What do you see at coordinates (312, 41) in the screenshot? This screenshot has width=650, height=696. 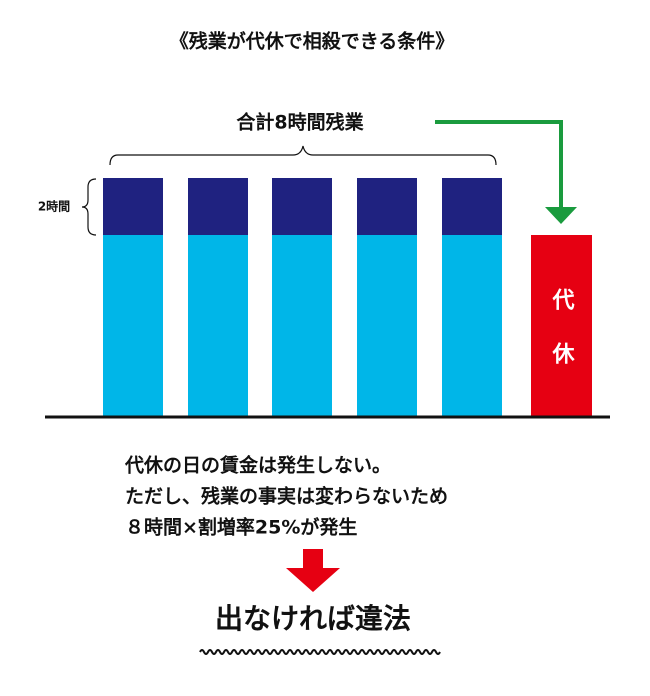 I see `title: 《残業が代休で相殺できる条件》` at bounding box center [312, 41].